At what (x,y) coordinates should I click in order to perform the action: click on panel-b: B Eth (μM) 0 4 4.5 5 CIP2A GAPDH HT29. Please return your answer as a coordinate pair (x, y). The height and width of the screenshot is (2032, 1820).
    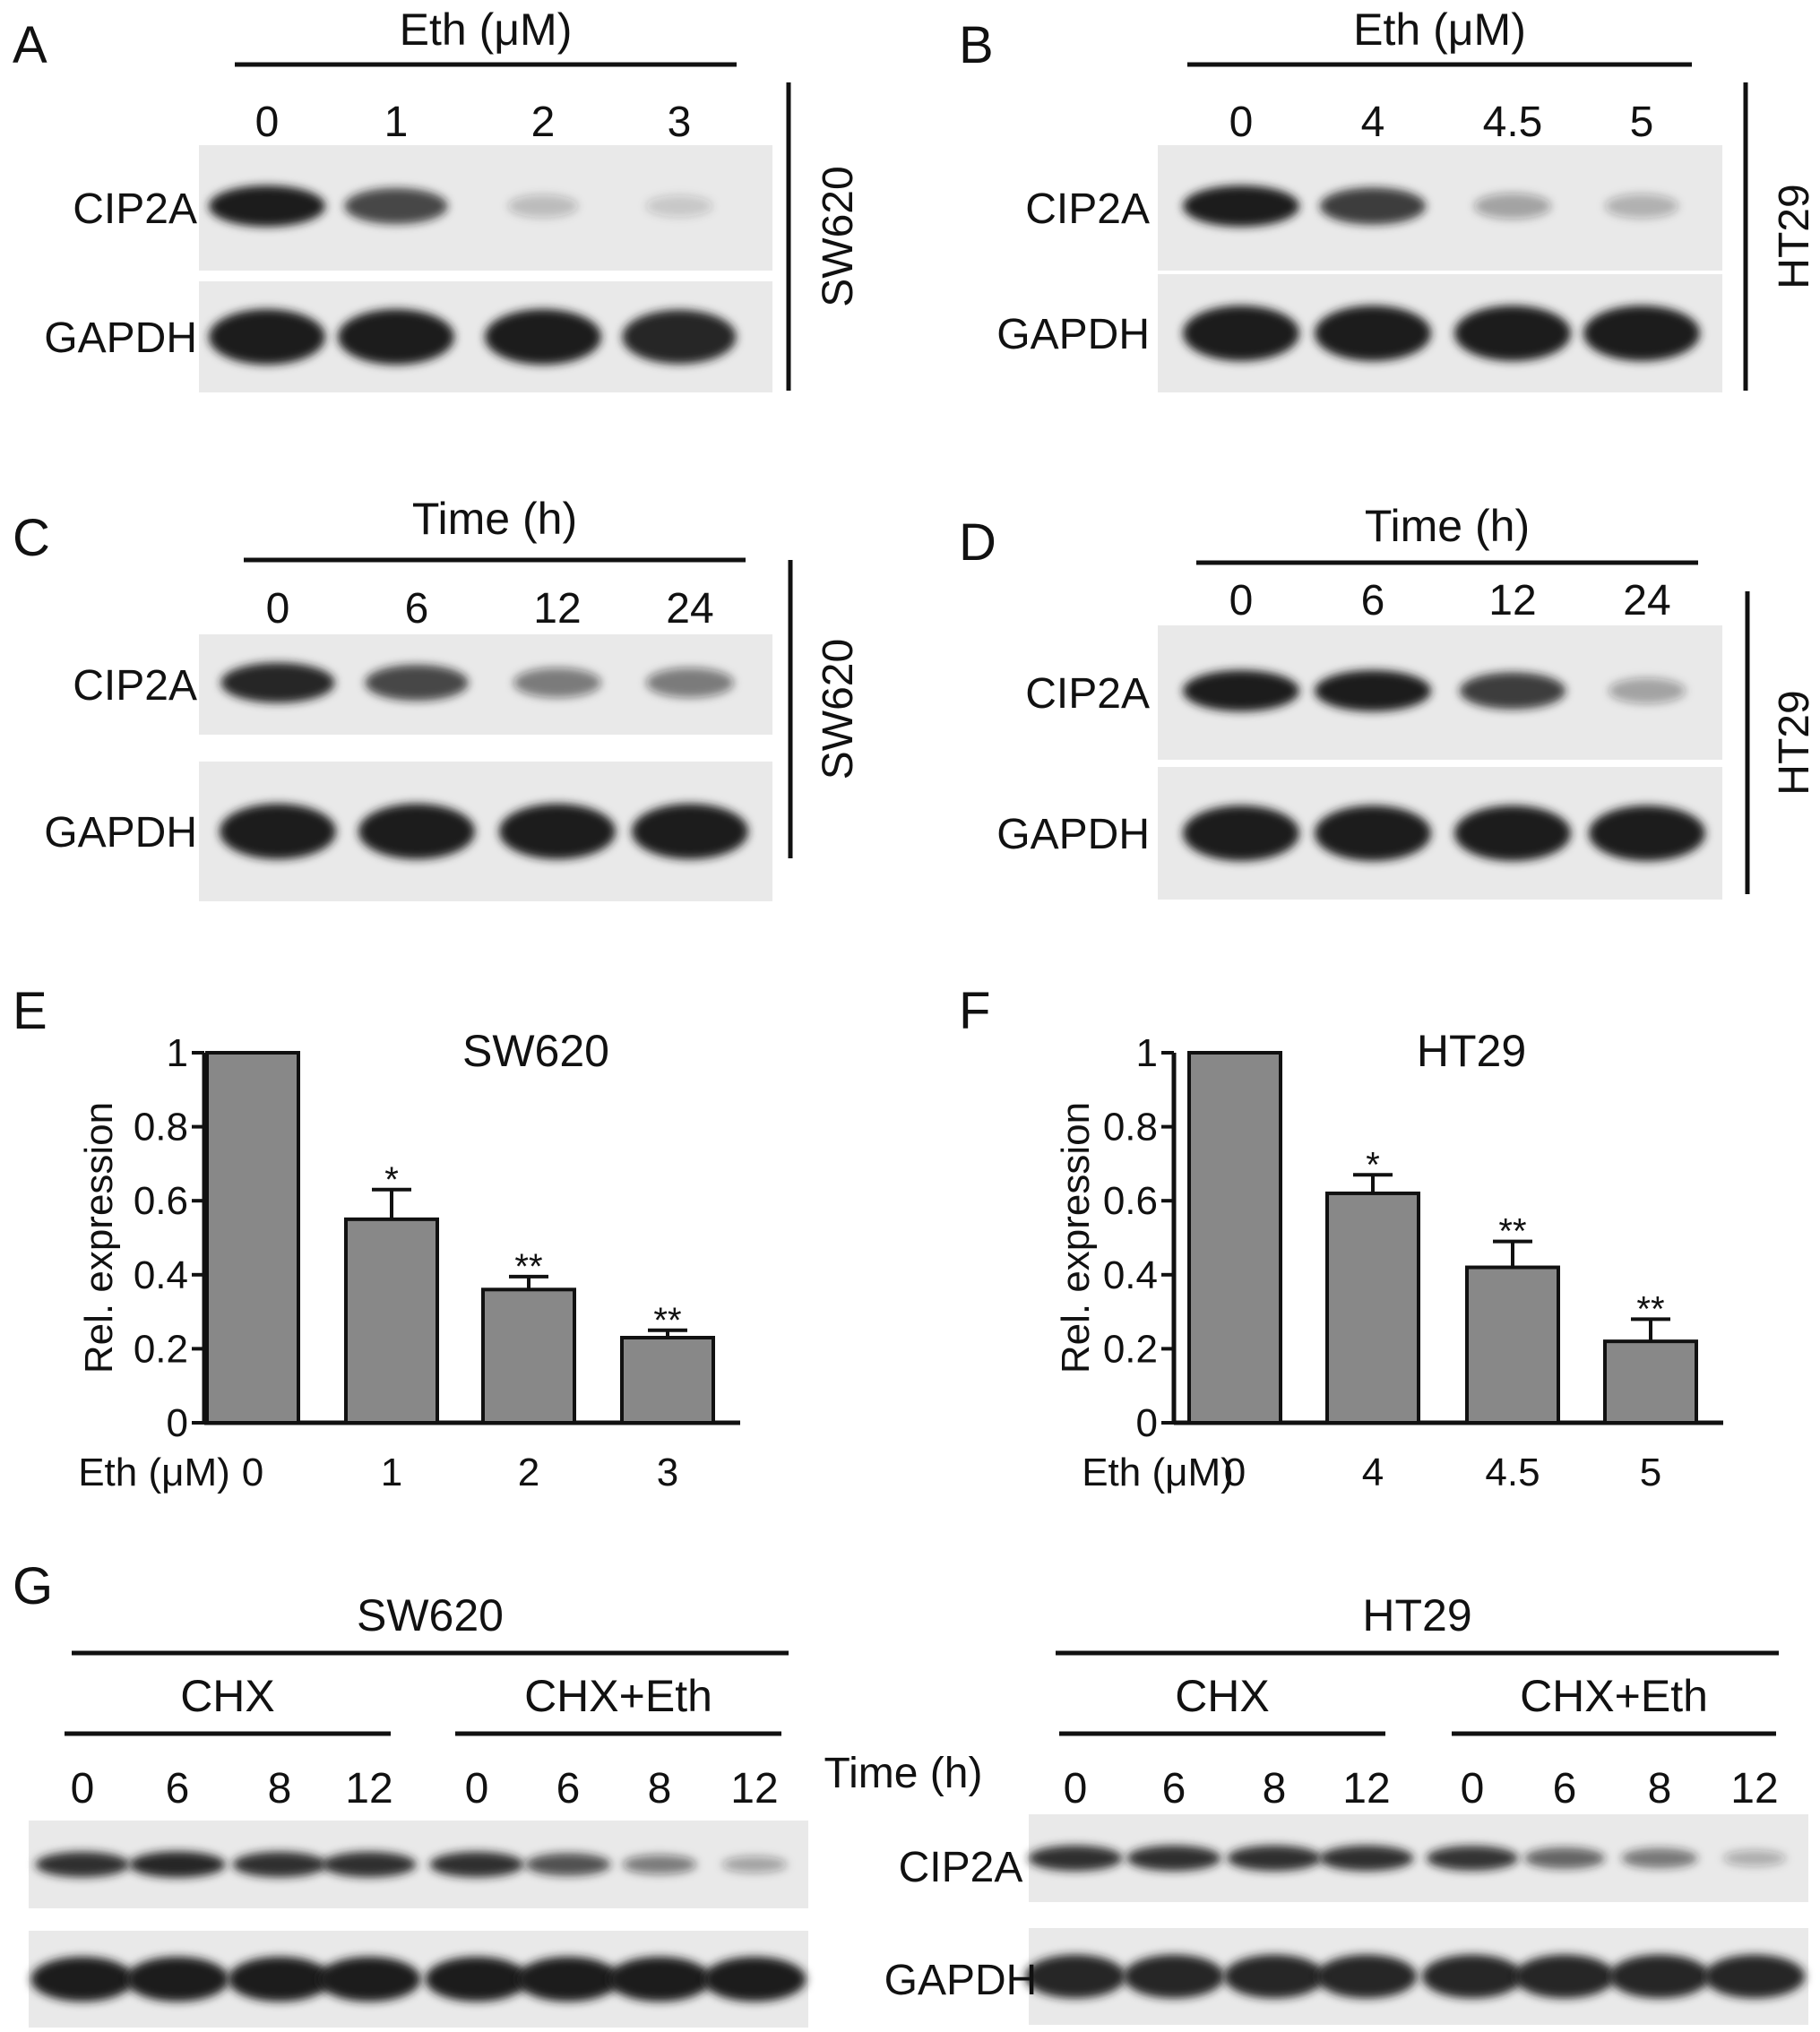
    Looking at the image, I should click on (1388, 198).